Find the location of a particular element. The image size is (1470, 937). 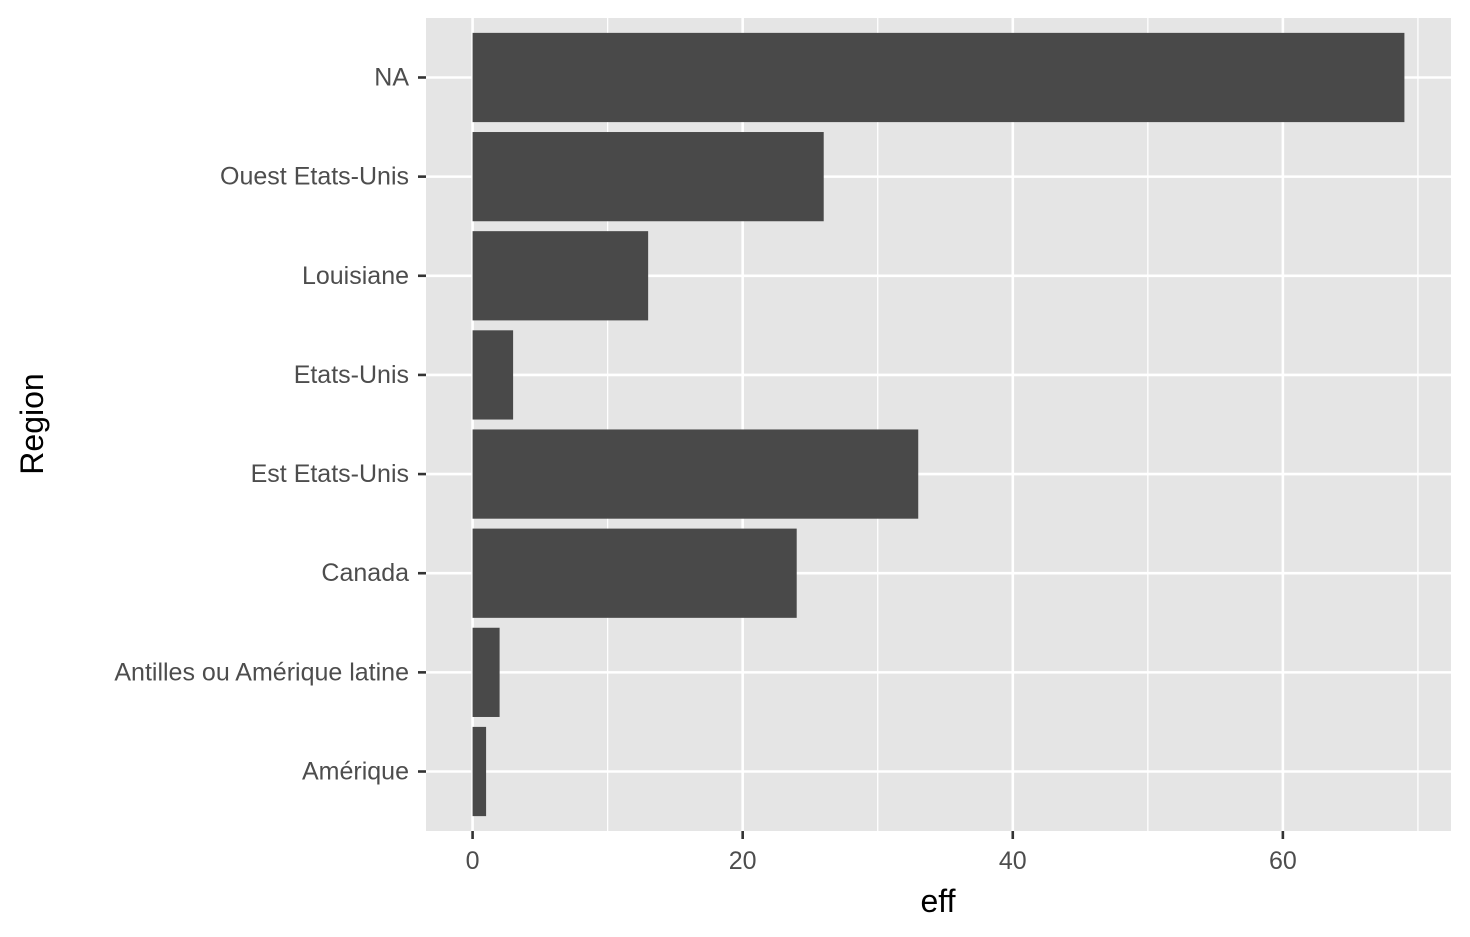

x-axis: 0 20 40 60 is located at coordinates (881, 853).